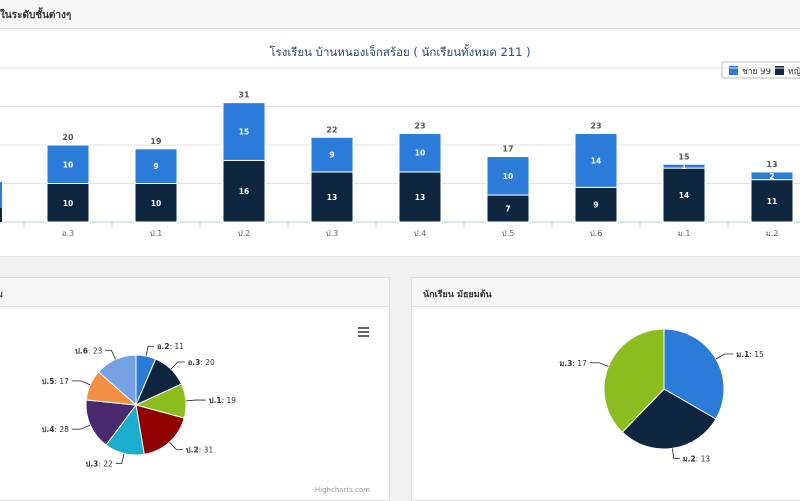 Image resolution: width=800 pixels, height=501 pixels. I want to click on data-label-total: 15, so click(684, 156).